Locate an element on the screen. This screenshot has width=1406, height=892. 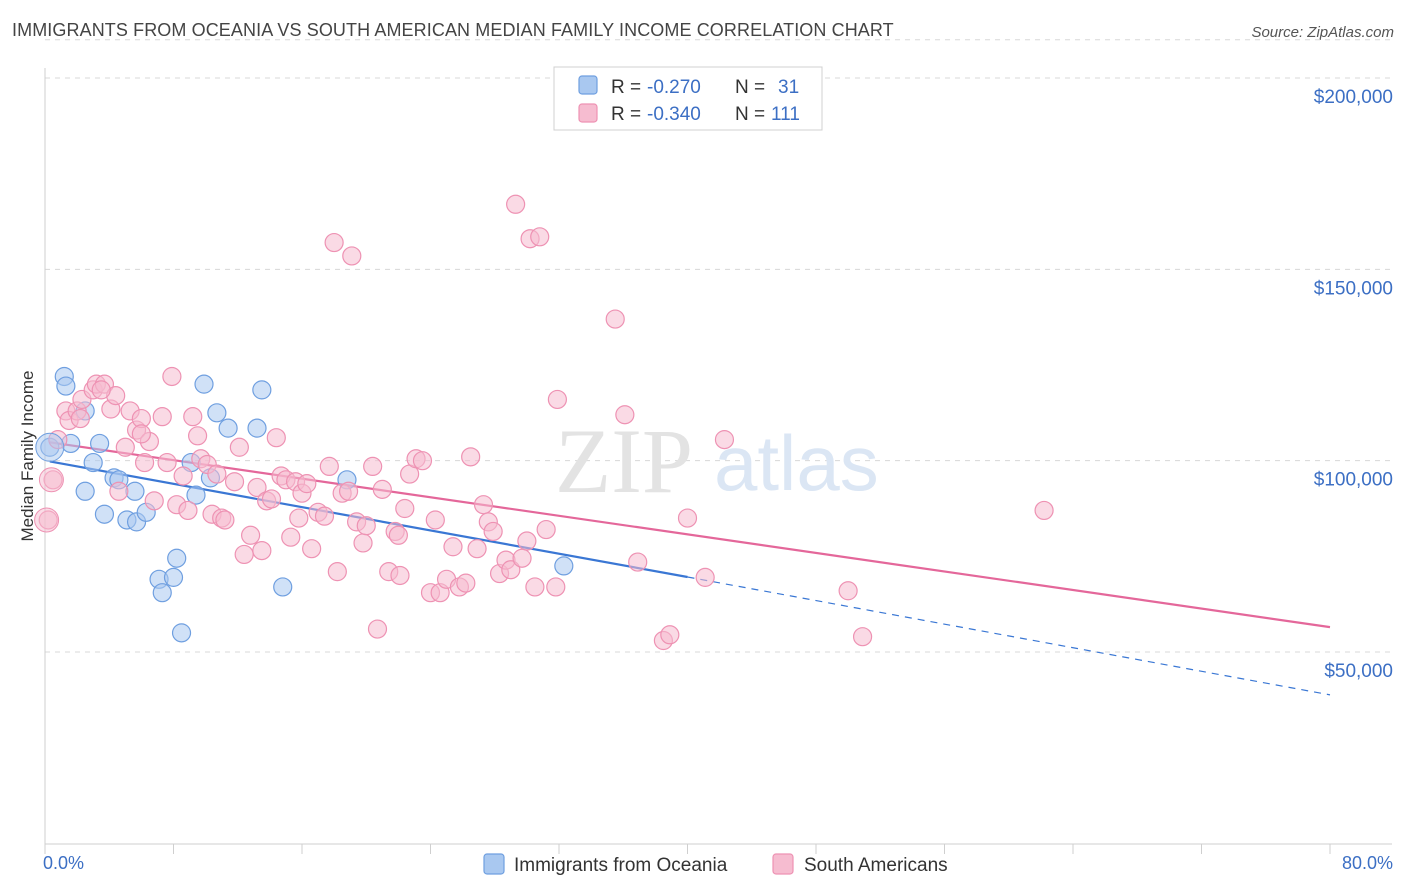
legend-n-value-2: 111 is located at coordinates (785, 114).